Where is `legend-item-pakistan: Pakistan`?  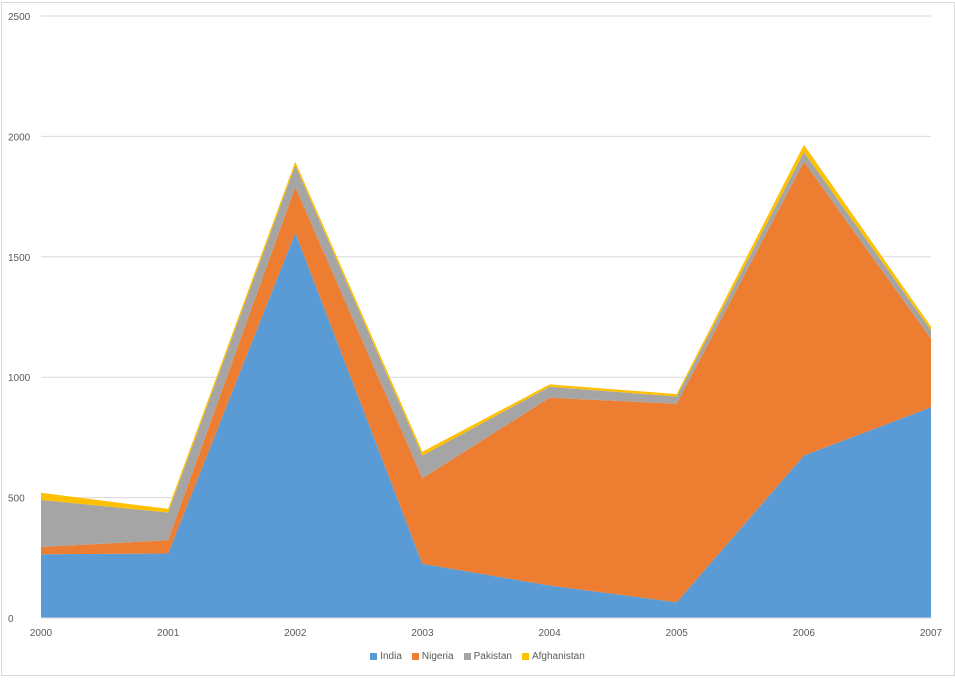 legend-item-pakistan: Pakistan is located at coordinates (487, 656).